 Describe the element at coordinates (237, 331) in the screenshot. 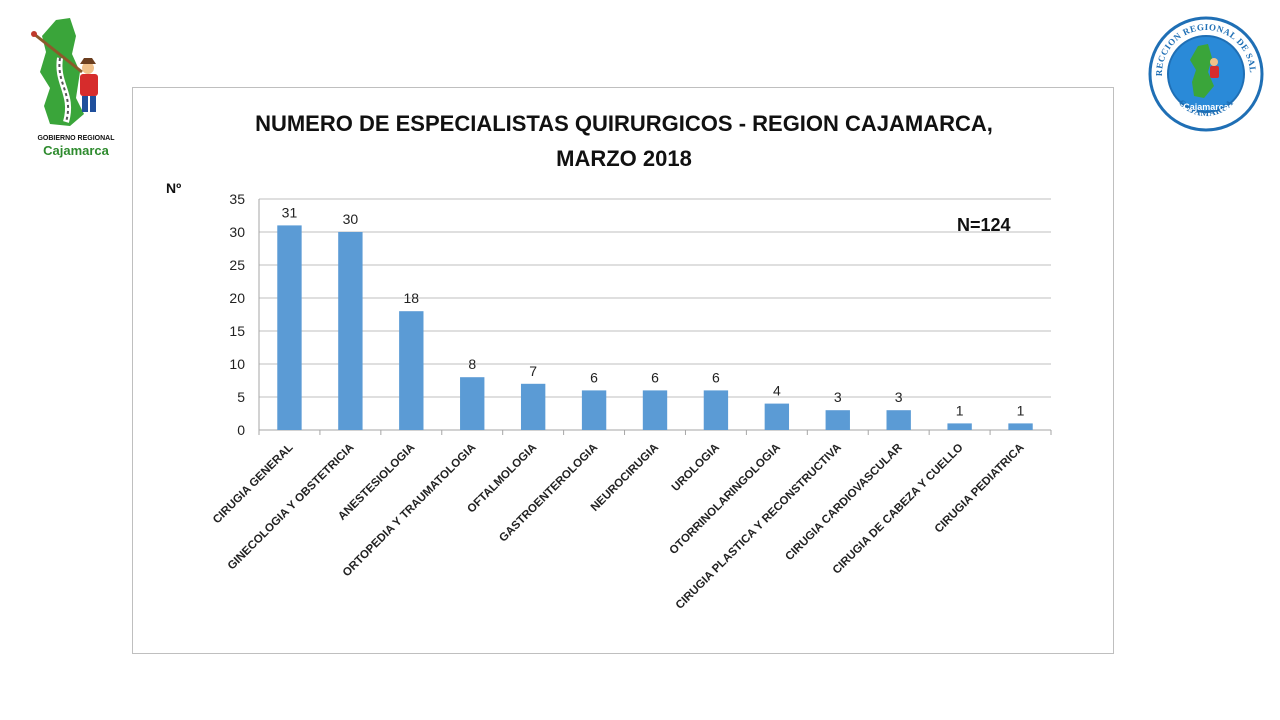

I see `y-tick-label: 15` at that location.